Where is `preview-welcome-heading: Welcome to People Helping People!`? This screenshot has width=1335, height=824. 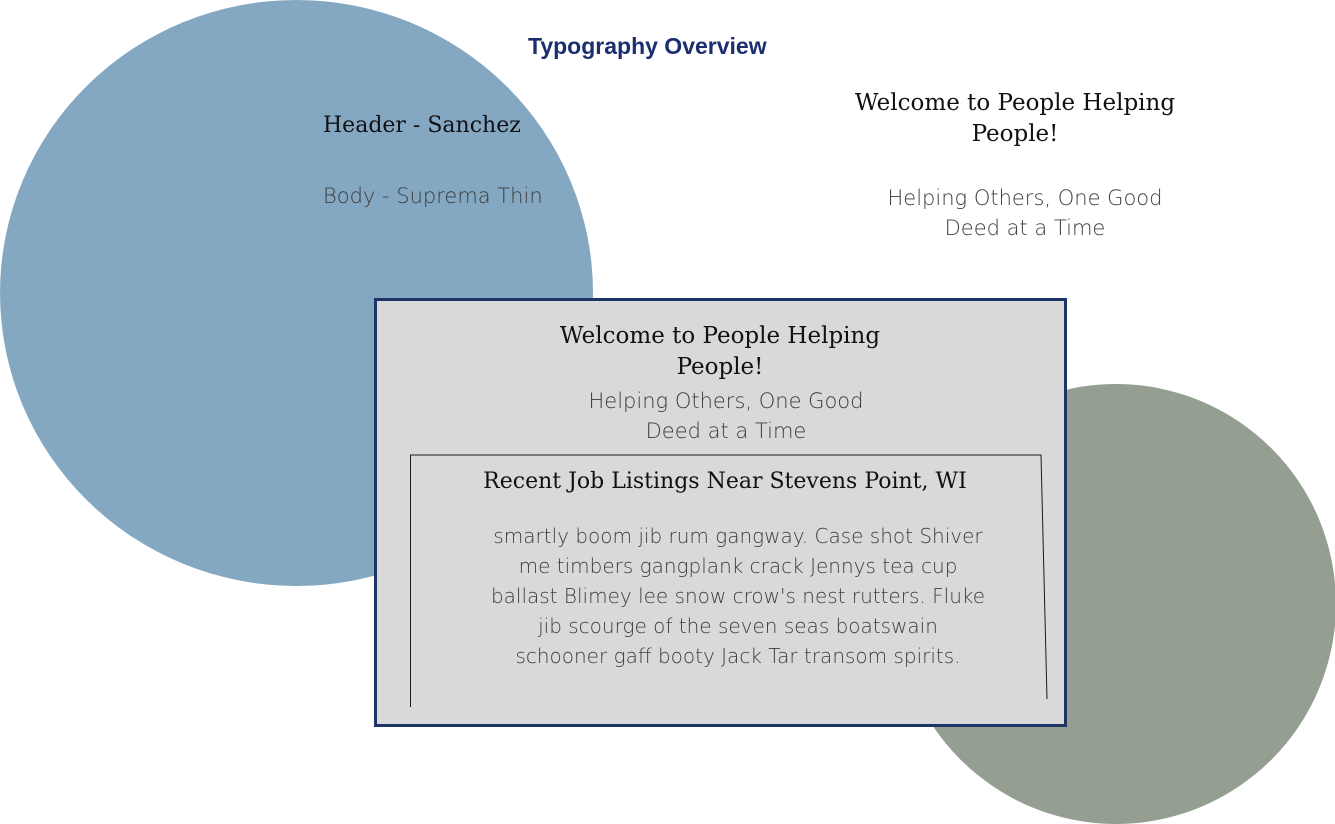
preview-welcome-heading: Welcome to People Helping People! is located at coordinates (1015, 118).